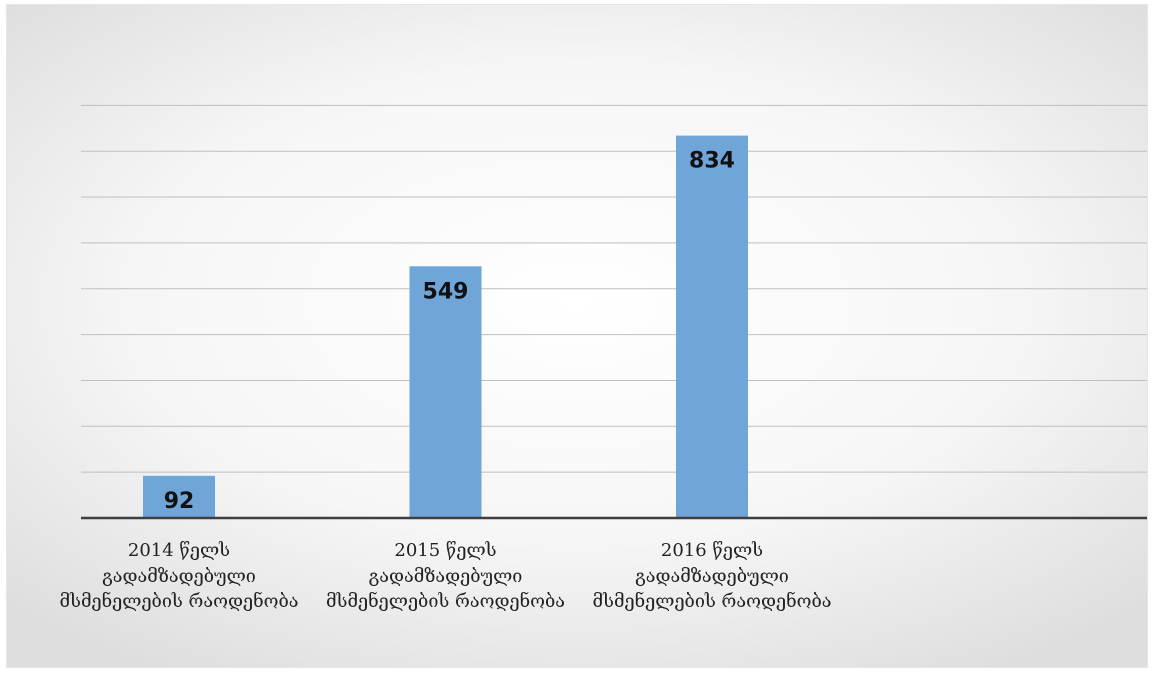 Image resolution: width=1152 pixels, height=675 pixels. I want to click on data-label: 92, so click(179, 501).